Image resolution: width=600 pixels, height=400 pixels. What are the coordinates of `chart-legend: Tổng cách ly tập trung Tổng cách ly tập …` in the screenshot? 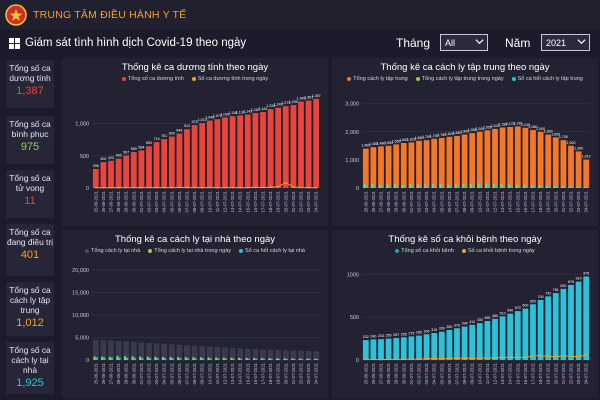 It's located at (465, 79).